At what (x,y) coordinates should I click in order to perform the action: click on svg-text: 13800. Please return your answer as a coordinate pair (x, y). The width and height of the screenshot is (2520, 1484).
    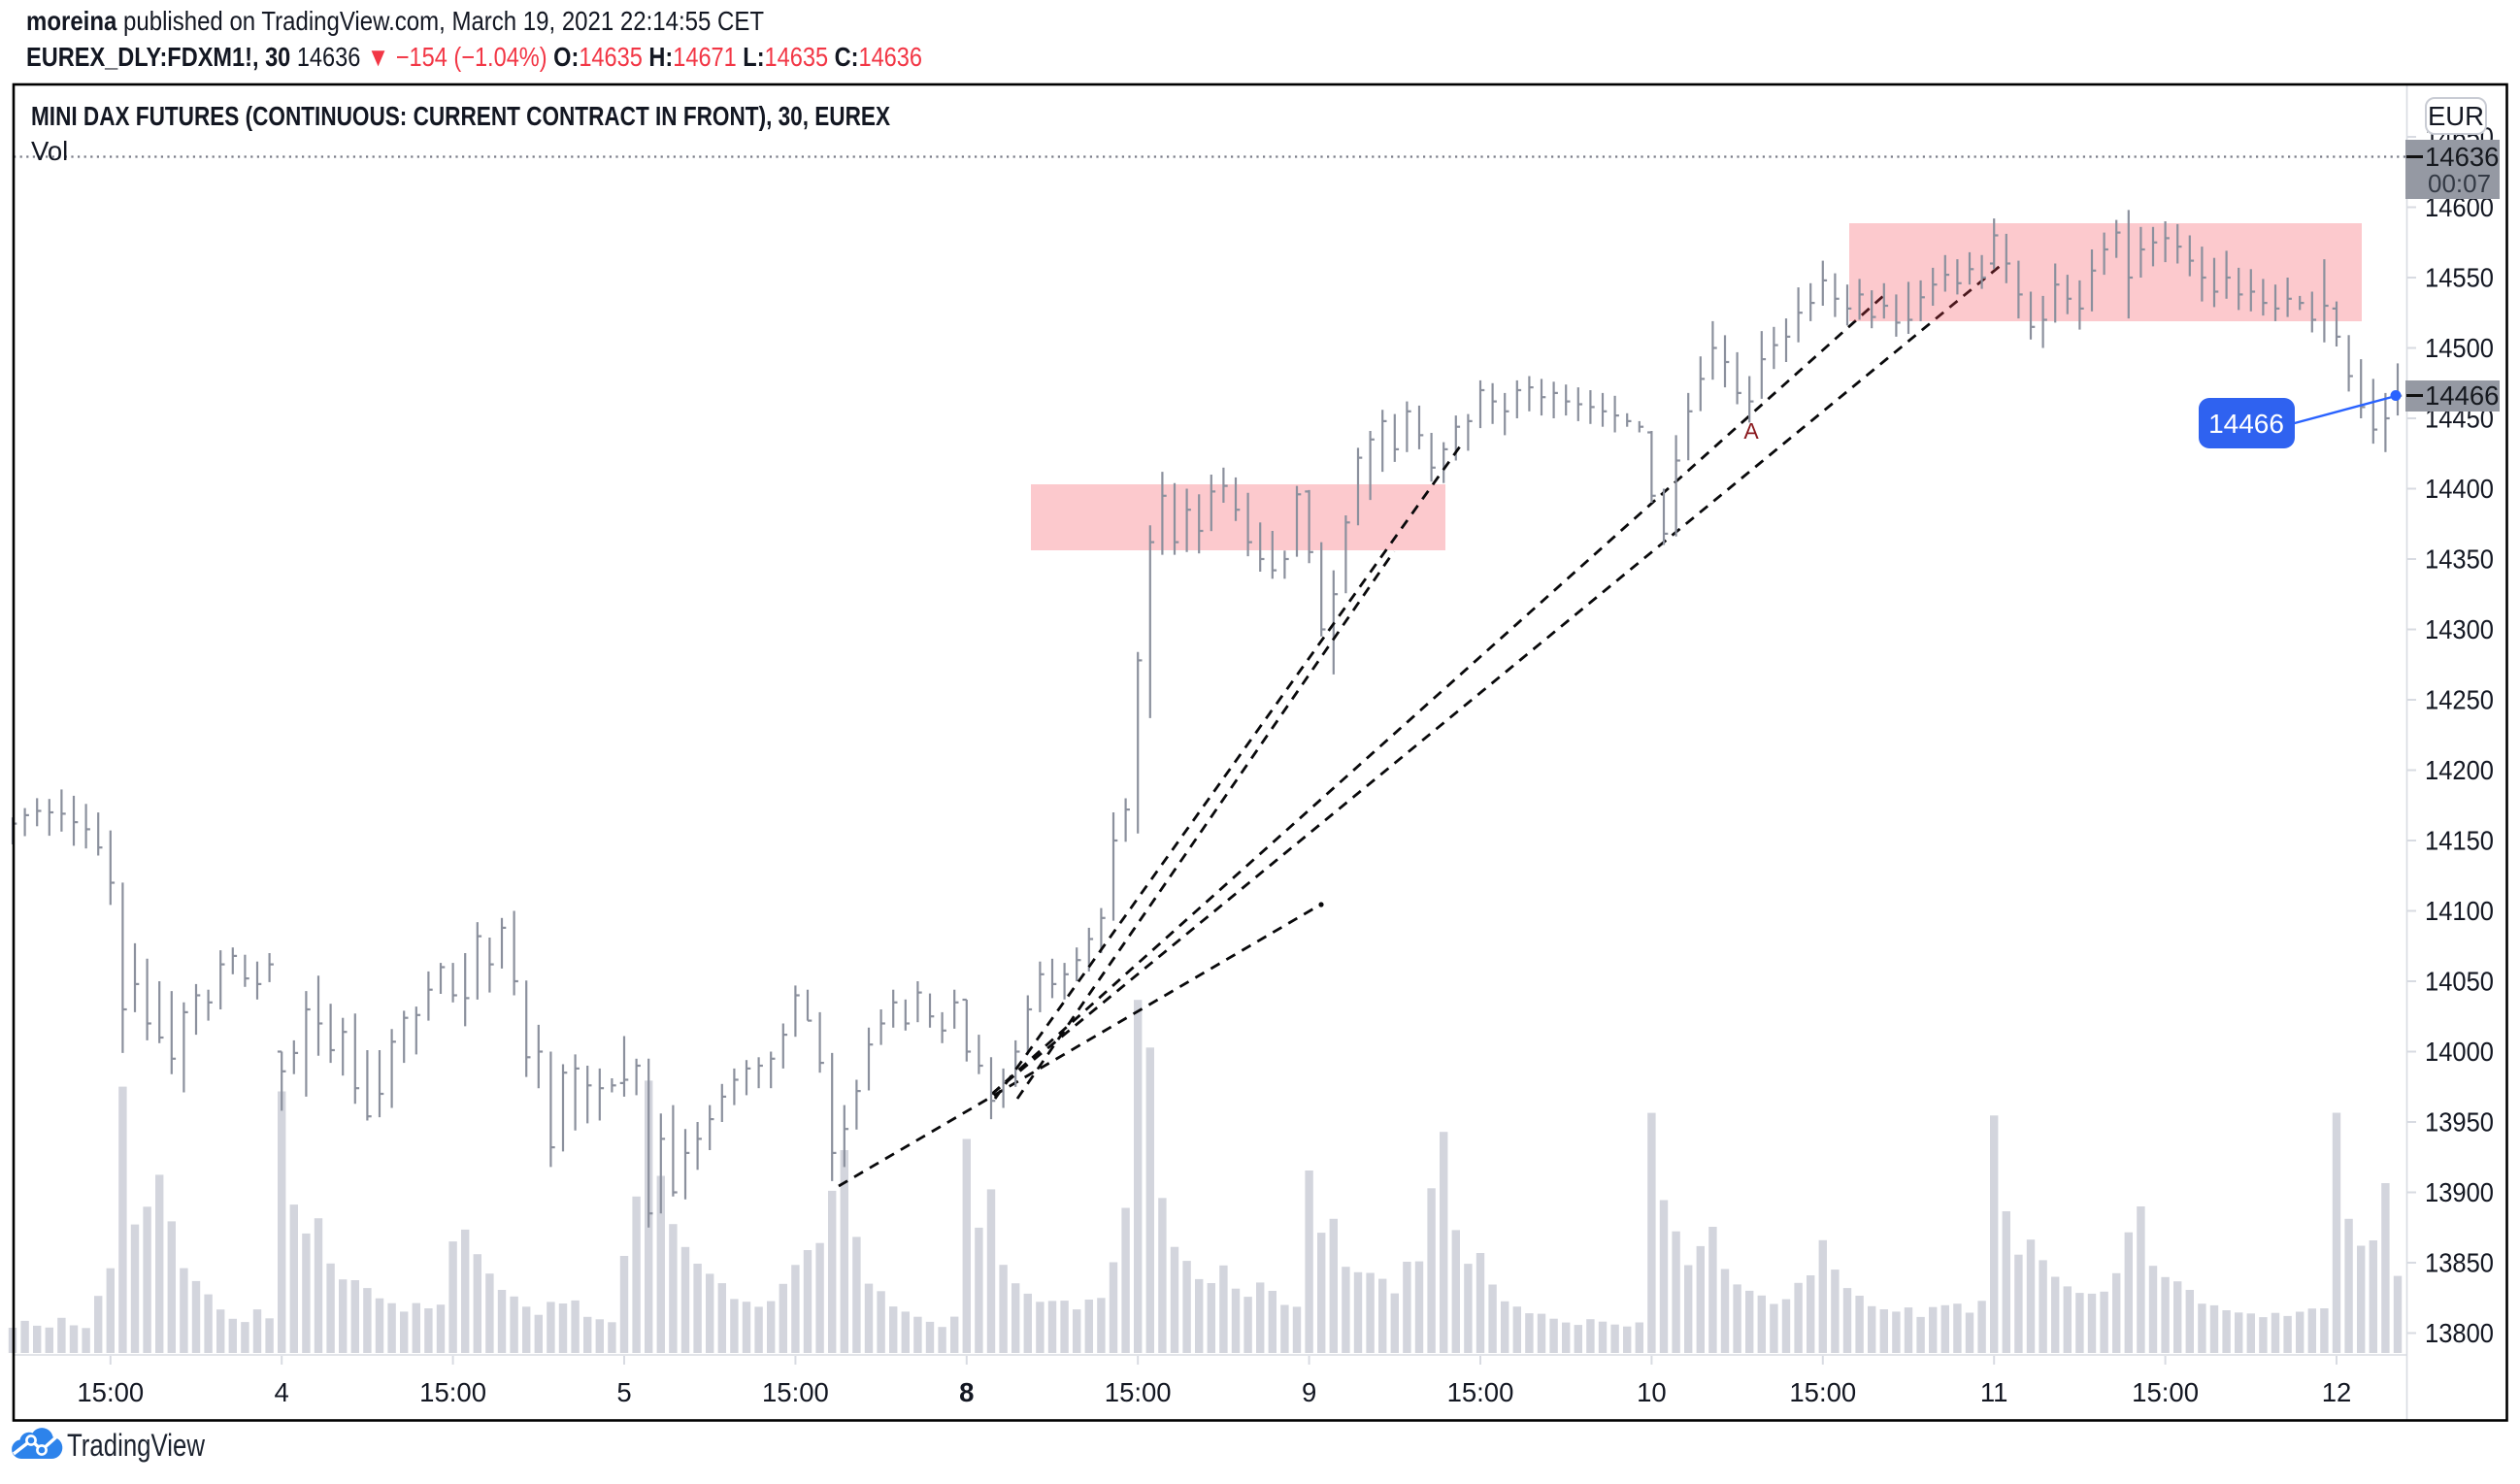
    Looking at the image, I should click on (2459, 1333).